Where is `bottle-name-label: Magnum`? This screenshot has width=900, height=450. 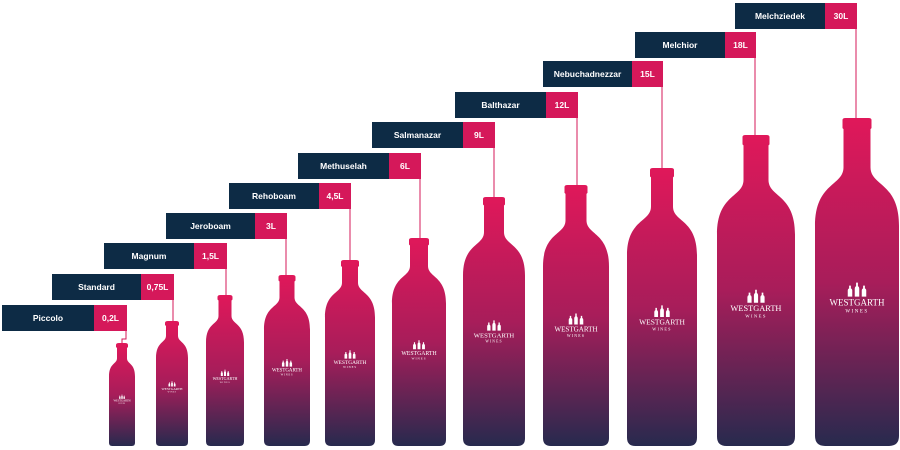 bottle-name-label: Magnum is located at coordinates (149, 256).